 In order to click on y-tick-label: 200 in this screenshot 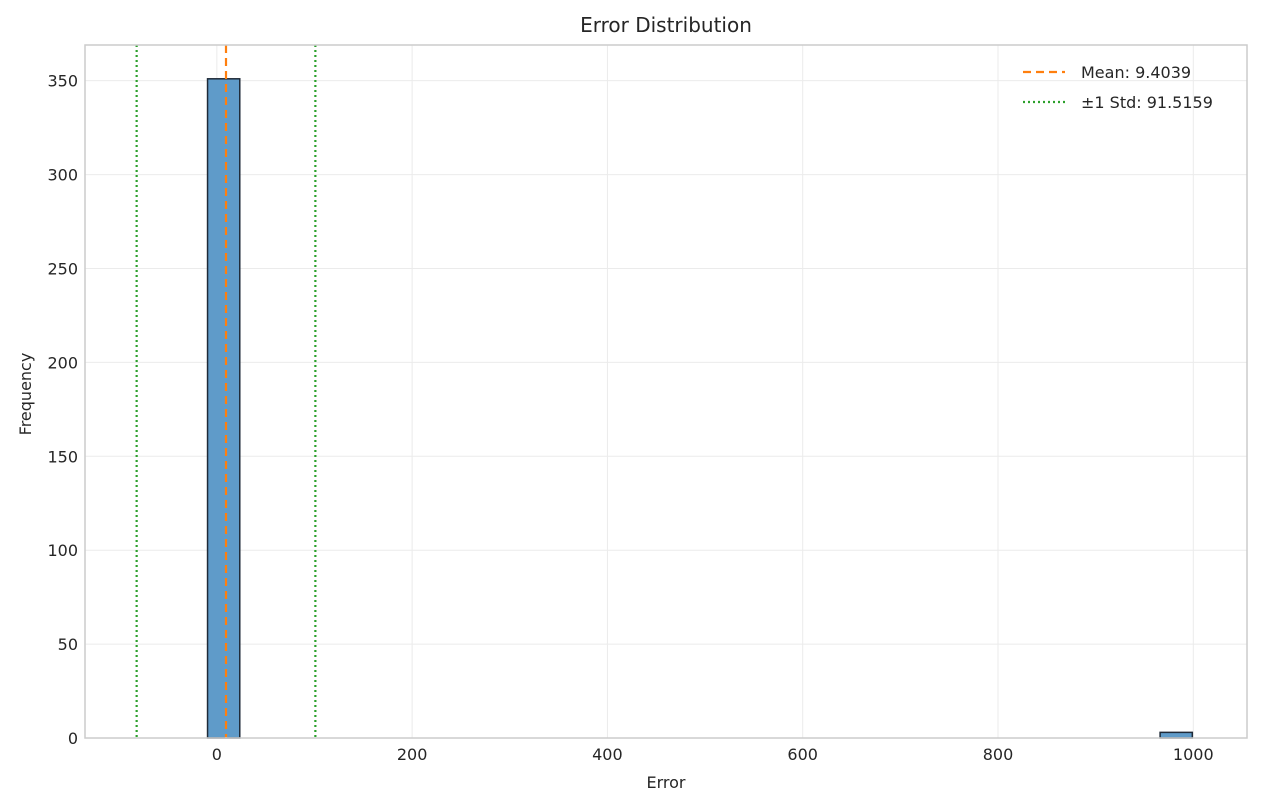, I will do `click(62, 362)`.